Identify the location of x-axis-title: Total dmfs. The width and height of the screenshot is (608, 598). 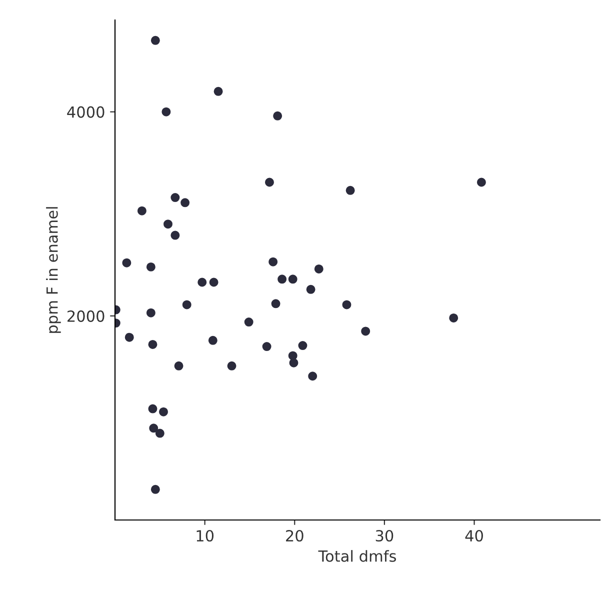
(357, 556).